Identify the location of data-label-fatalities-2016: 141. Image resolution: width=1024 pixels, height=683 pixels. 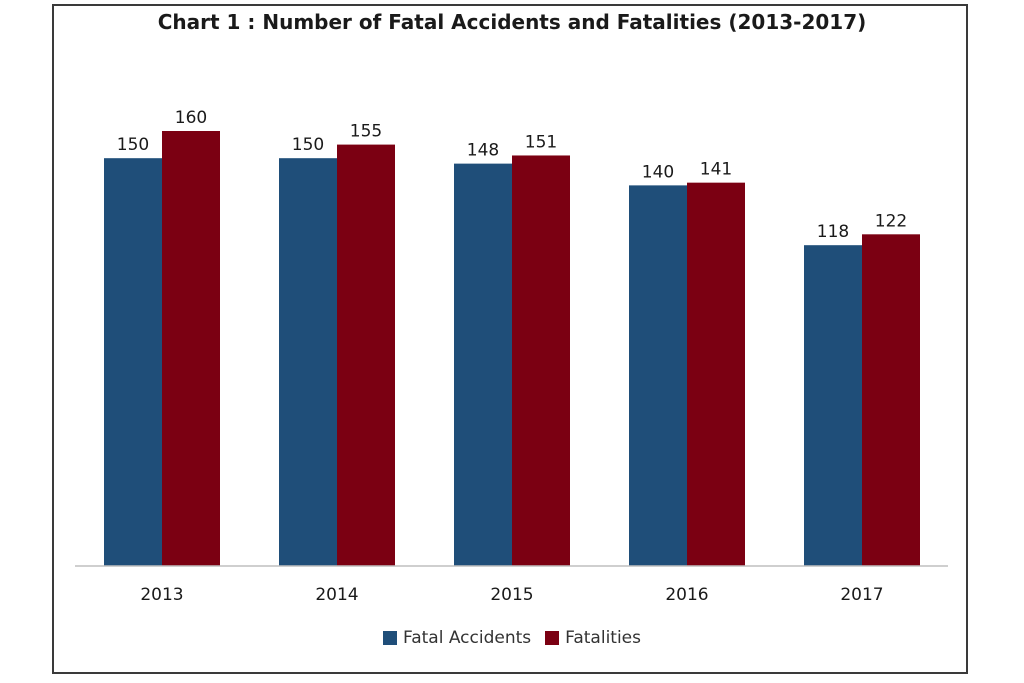
(716, 170).